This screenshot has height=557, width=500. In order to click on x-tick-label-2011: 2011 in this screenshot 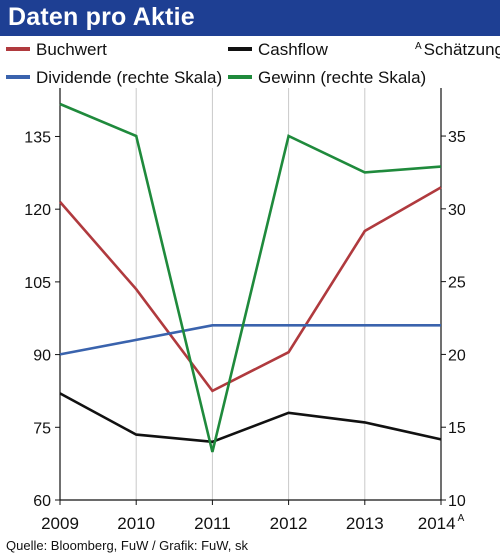, I will do `click(212, 523)`.